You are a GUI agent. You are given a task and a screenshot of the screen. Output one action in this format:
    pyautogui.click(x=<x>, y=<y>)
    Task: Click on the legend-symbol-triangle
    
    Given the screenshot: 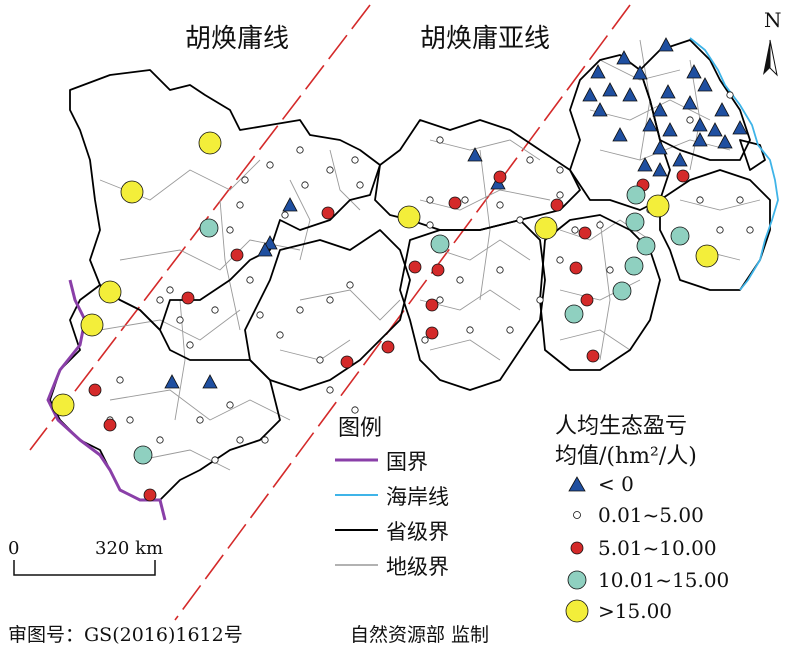 What is the action you would take?
    pyautogui.click(x=577, y=484)
    